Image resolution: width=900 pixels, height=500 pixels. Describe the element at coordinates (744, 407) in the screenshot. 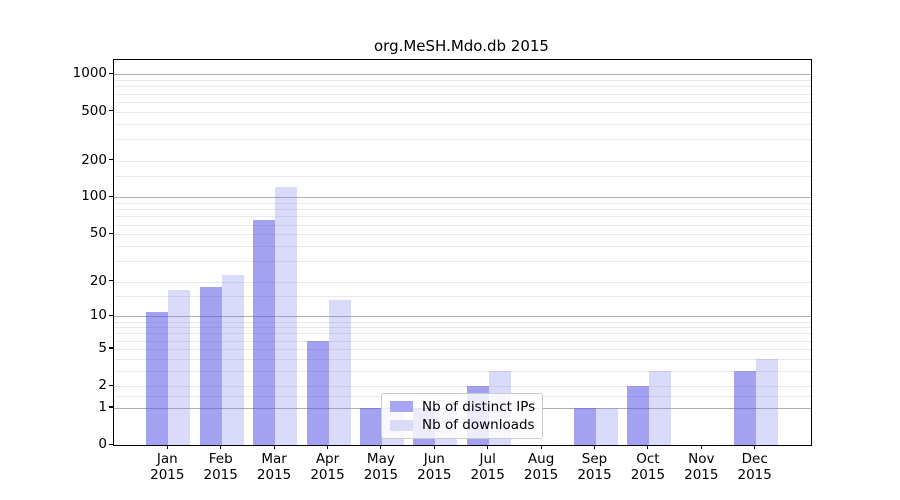

I see `distinct-ips-bar-dec` at that location.